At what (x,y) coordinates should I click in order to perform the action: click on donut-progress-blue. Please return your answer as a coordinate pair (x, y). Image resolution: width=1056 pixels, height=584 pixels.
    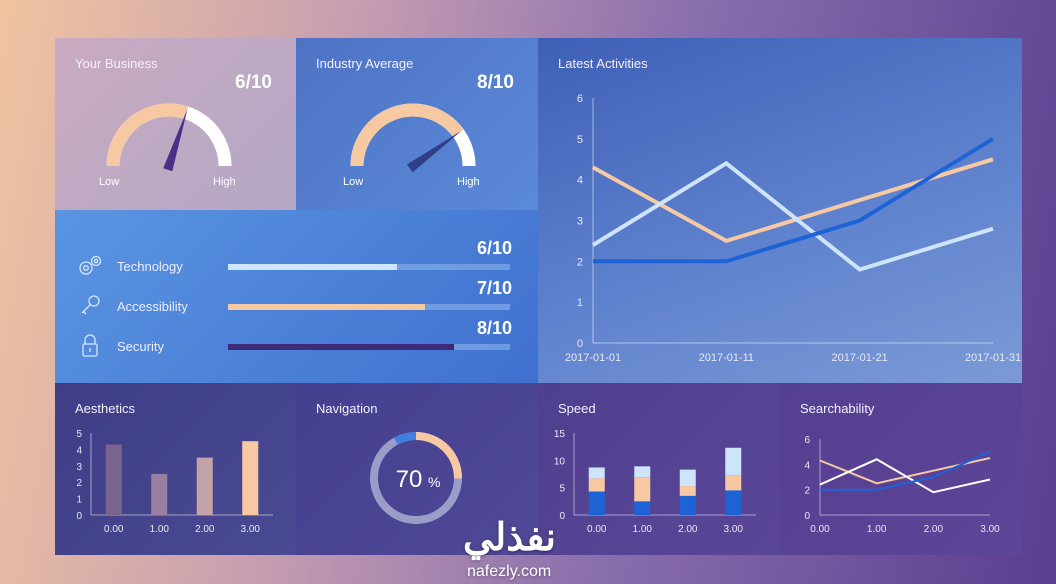
    Looking at the image, I should click on (405, 438).